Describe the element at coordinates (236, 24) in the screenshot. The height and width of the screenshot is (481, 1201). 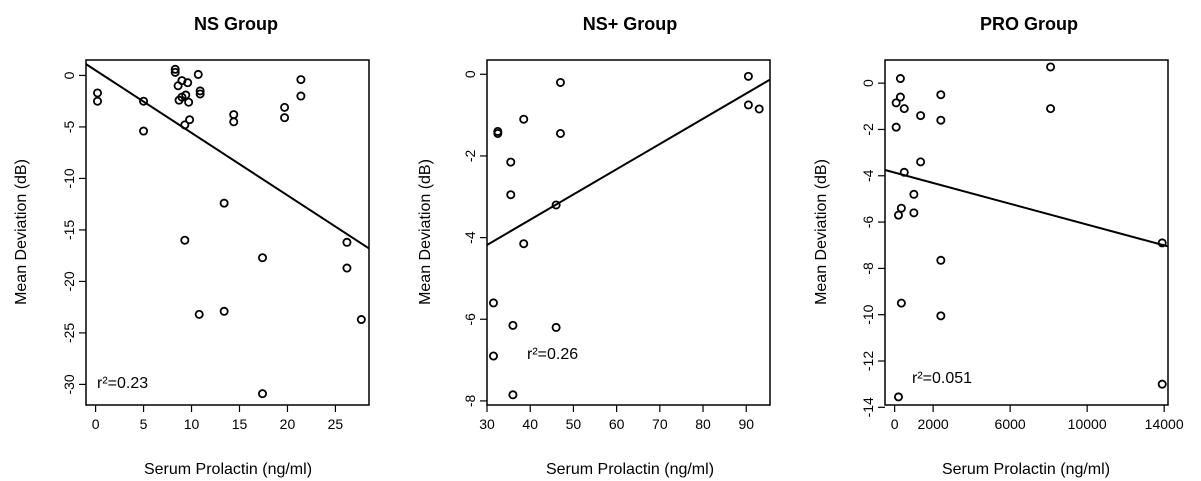
I see `panel-title: NS Group` at that location.